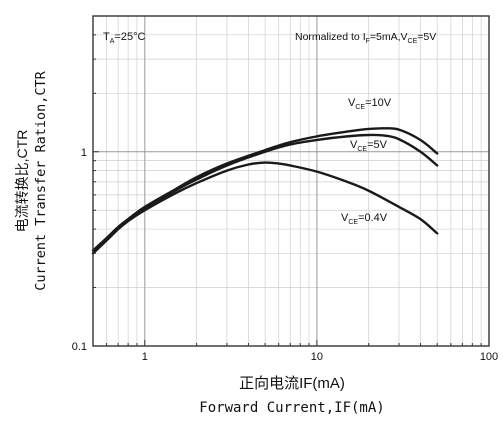 This screenshot has height=429, width=503. Describe the element at coordinates (291, 408) in the screenshot. I see `x-axis-title-en: Forward Current,IF(mA)` at that location.